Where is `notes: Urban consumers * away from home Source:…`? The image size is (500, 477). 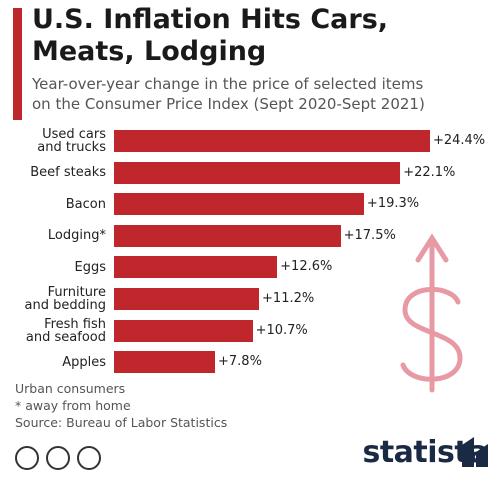
notes: Urban consumers * away from home Source:… is located at coordinates (121, 405).